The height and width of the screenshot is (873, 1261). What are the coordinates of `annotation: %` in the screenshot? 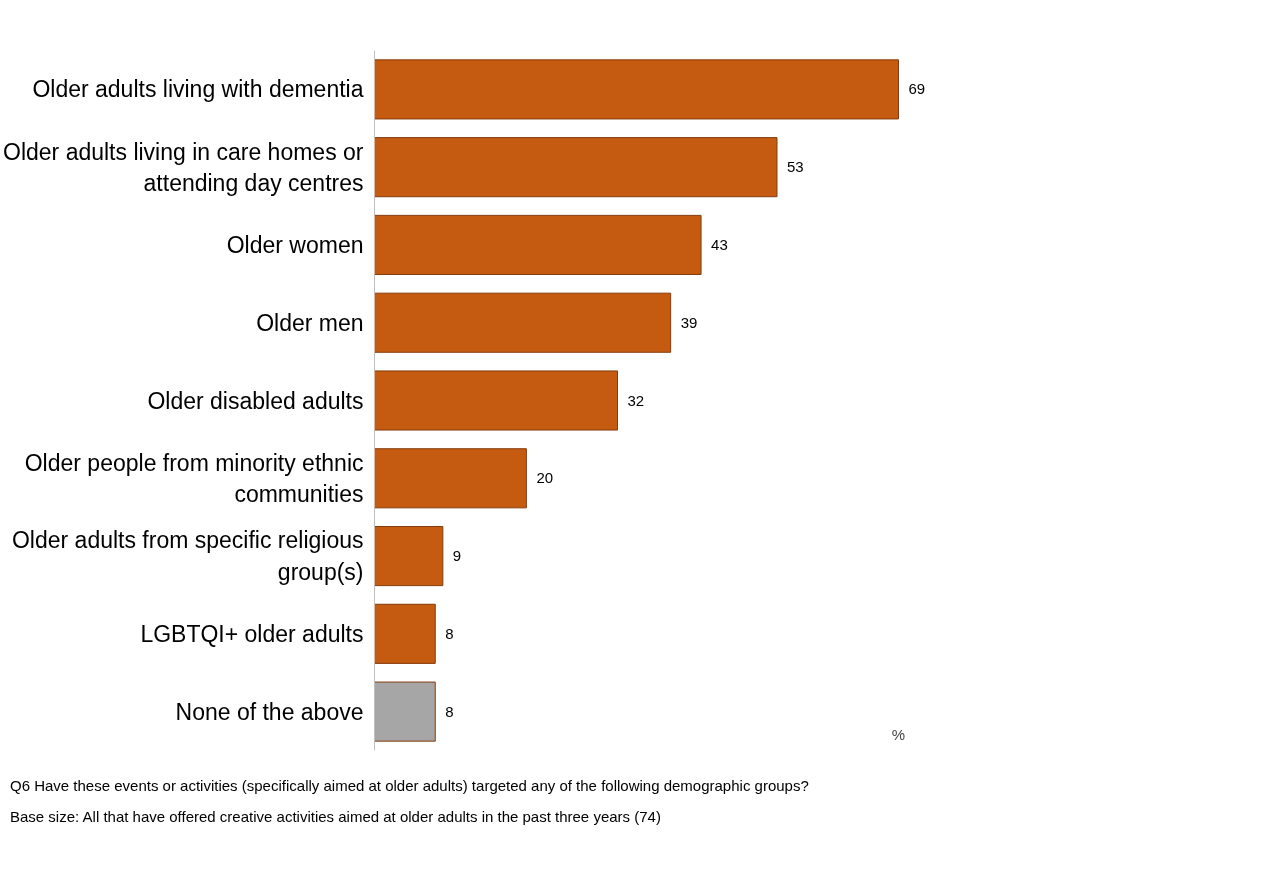 It's located at (898, 734).